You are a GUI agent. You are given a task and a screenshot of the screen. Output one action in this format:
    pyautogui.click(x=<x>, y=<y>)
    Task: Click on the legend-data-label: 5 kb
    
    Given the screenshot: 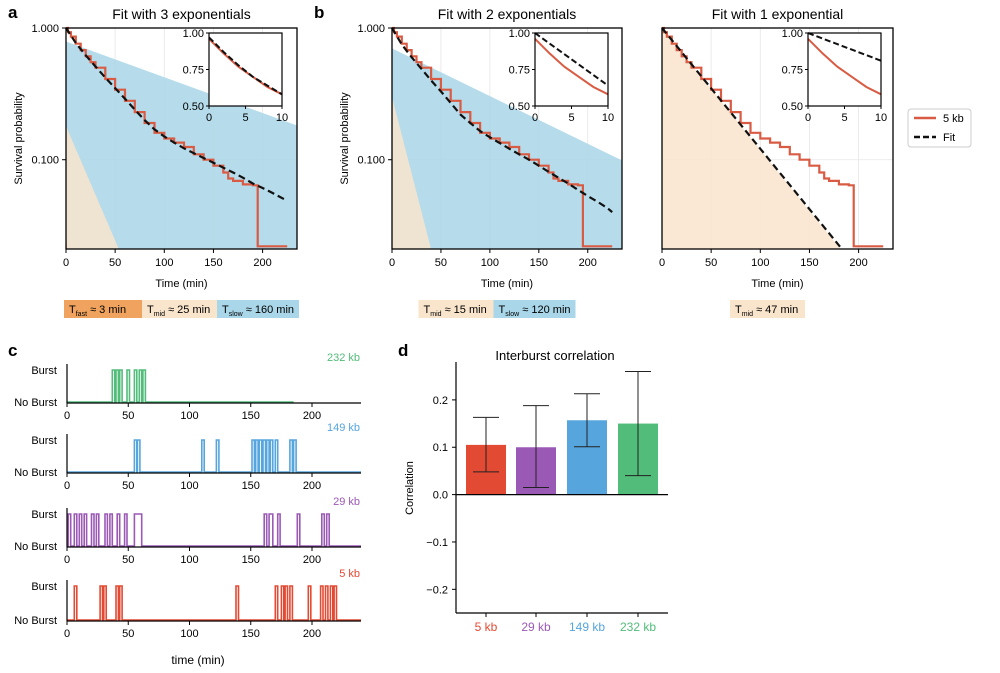 What is the action you would take?
    pyautogui.click(x=953, y=119)
    